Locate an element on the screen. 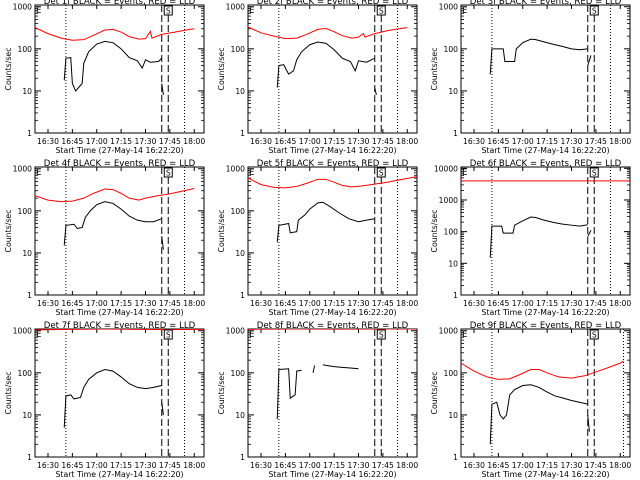 This screenshot has height=480, width=640. panel-title: Det 4f BLACK = Events, RED = LLD is located at coordinates (120, 164).